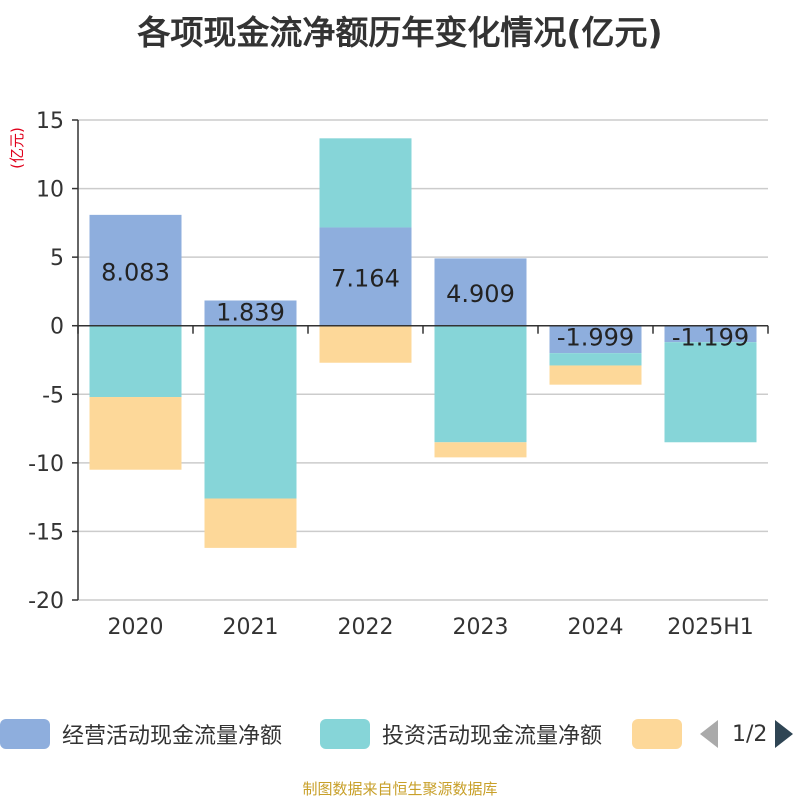  What do you see at coordinates (46, 601) in the screenshot?
I see `y-tick-label: -20` at bounding box center [46, 601].